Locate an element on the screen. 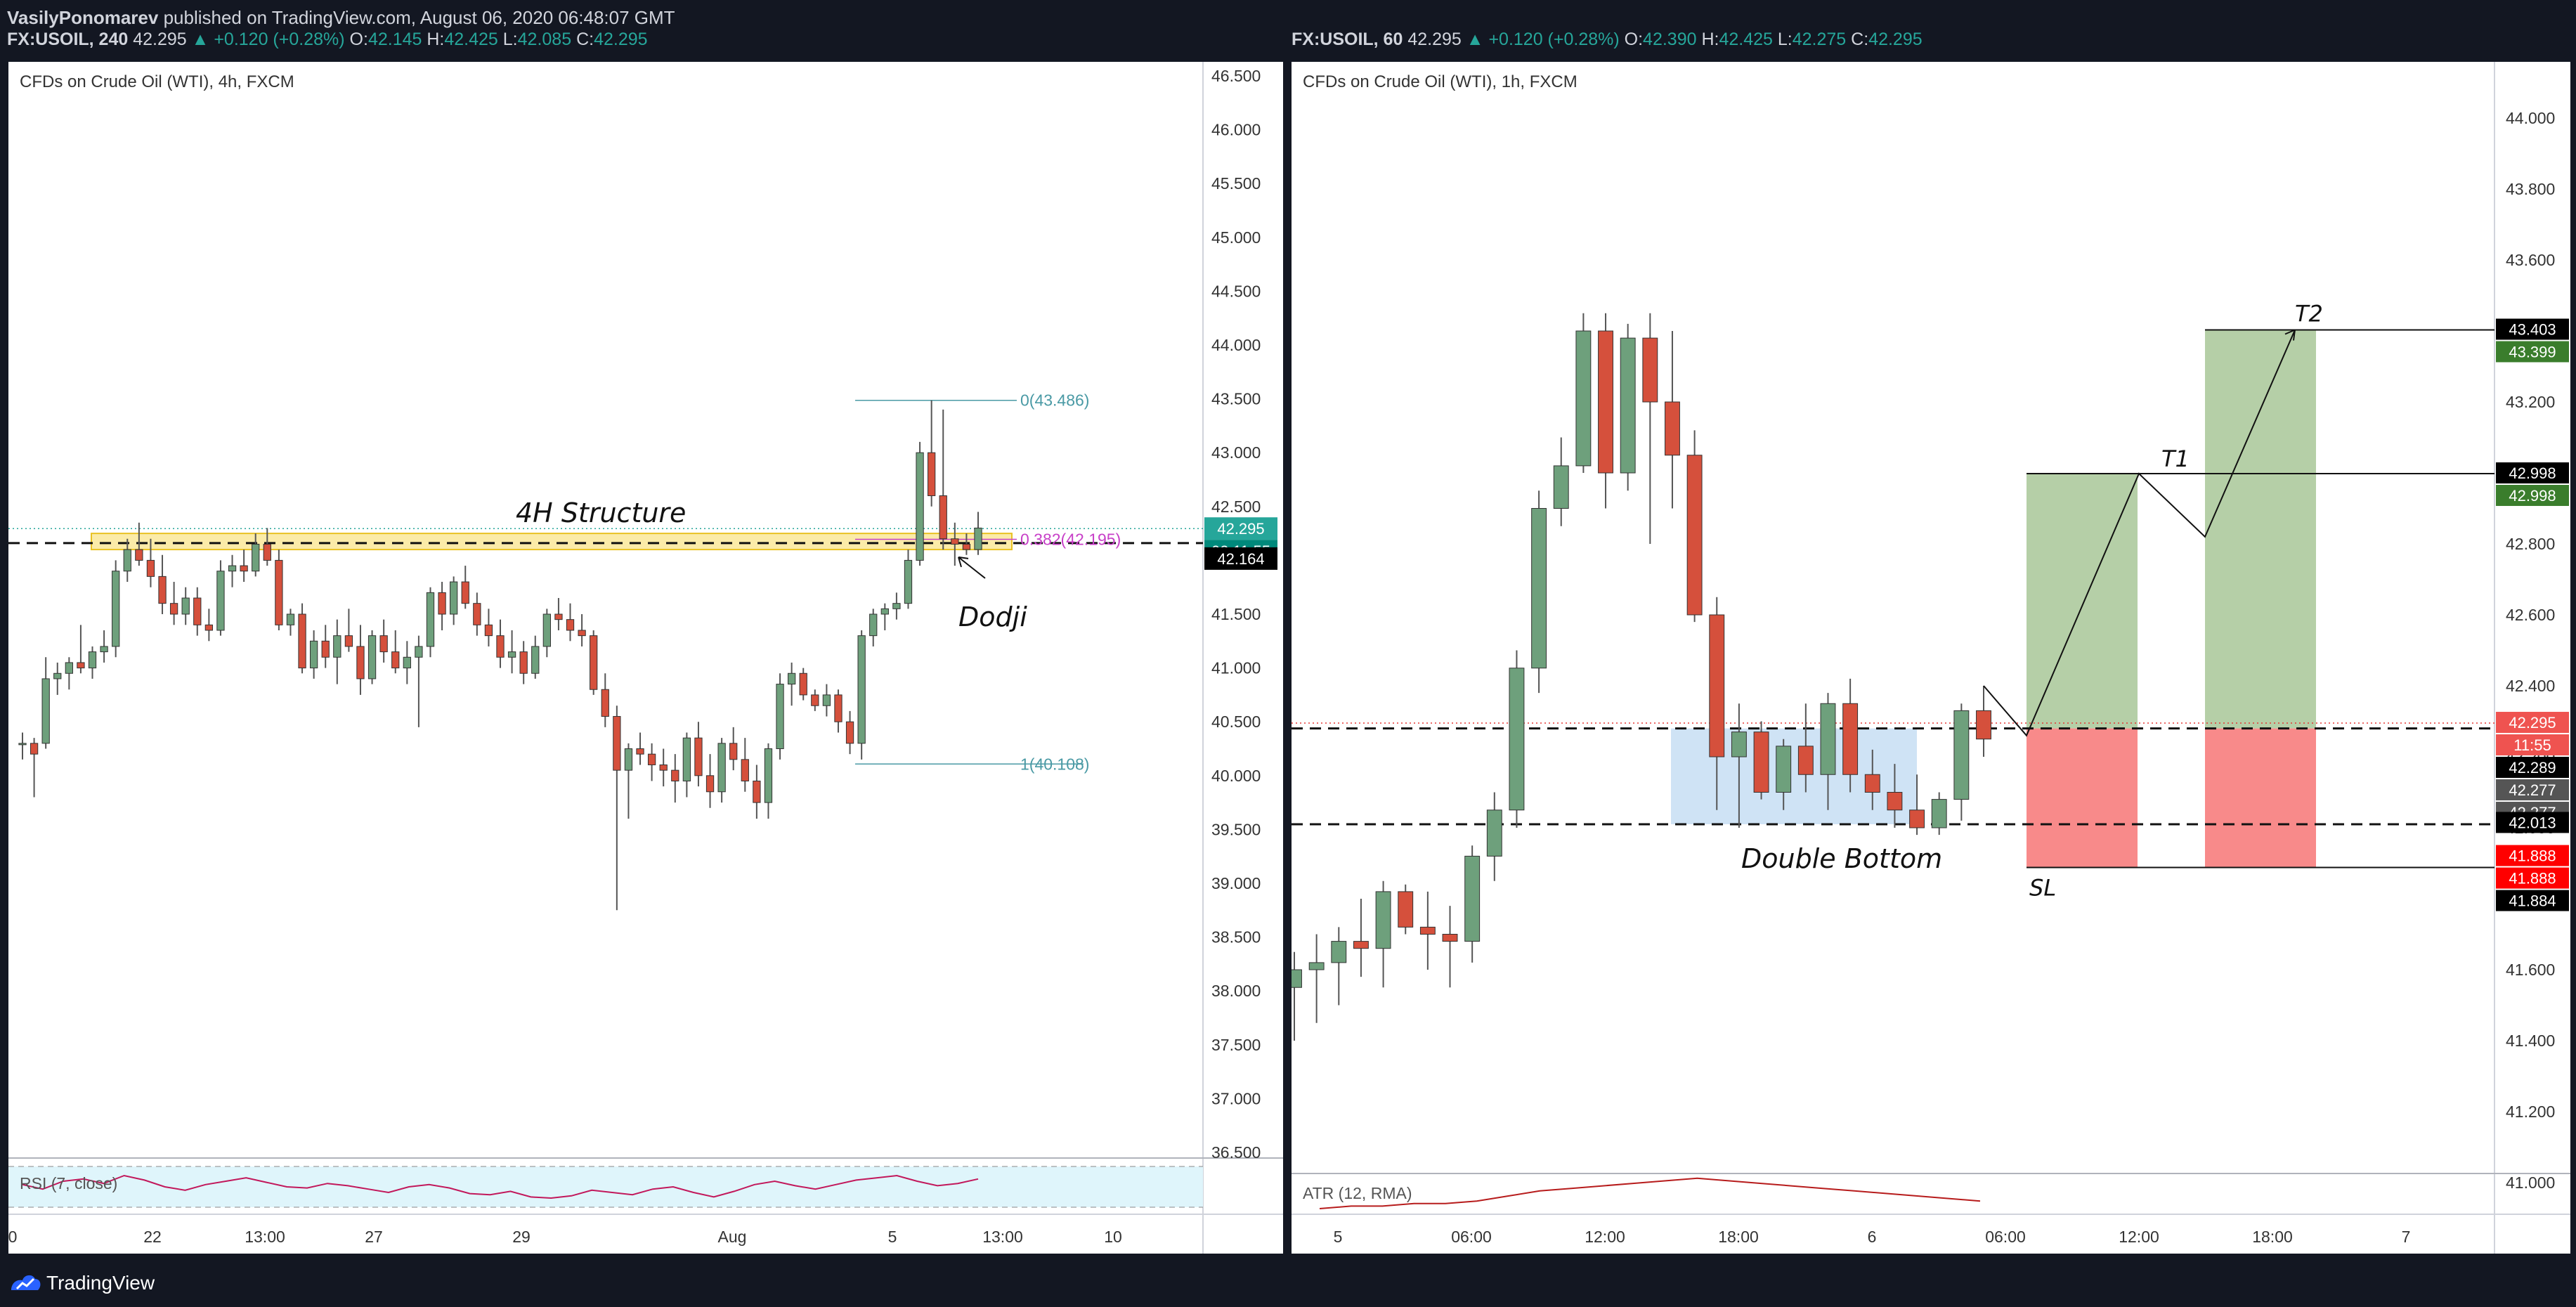 This screenshot has height=1307, width=2576. tradingview-logo-icon is located at coordinates (25, 1282).